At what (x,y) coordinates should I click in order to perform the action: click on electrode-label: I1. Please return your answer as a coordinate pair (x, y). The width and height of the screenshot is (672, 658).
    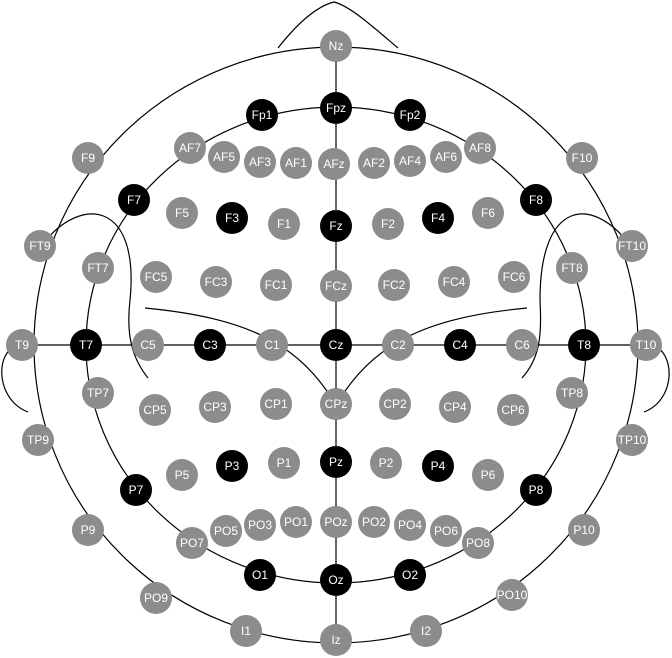
    Looking at the image, I should click on (246, 631).